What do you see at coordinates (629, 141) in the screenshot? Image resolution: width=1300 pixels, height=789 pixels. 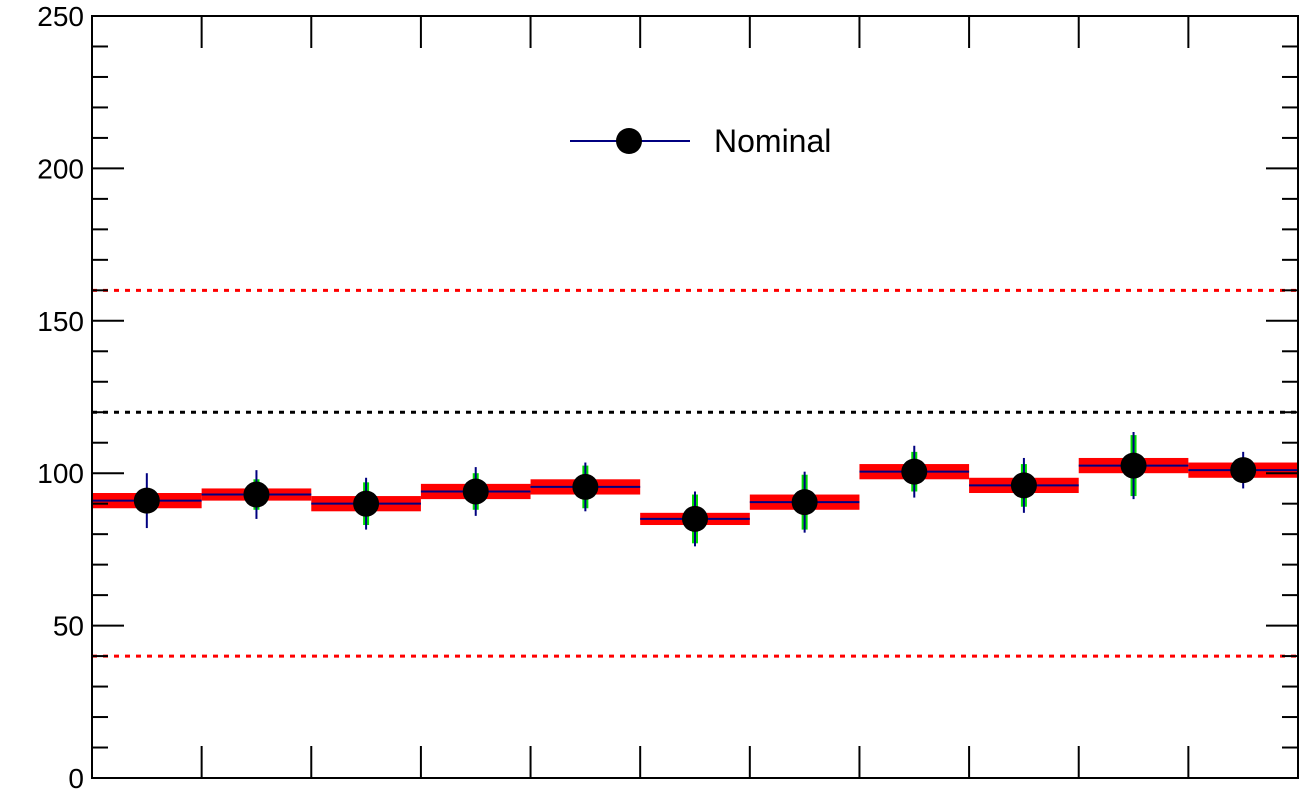 I see `legend-marker` at bounding box center [629, 141].